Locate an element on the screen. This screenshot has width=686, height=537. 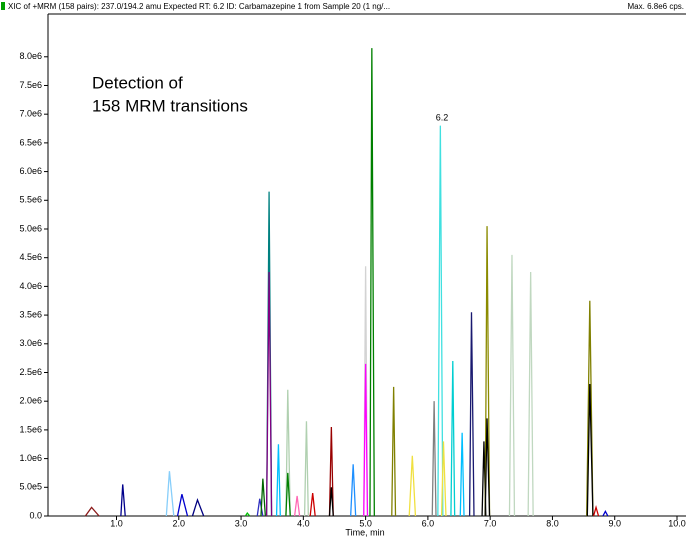
x-tick-label: 5.0 is located at coordinates (365, 523).